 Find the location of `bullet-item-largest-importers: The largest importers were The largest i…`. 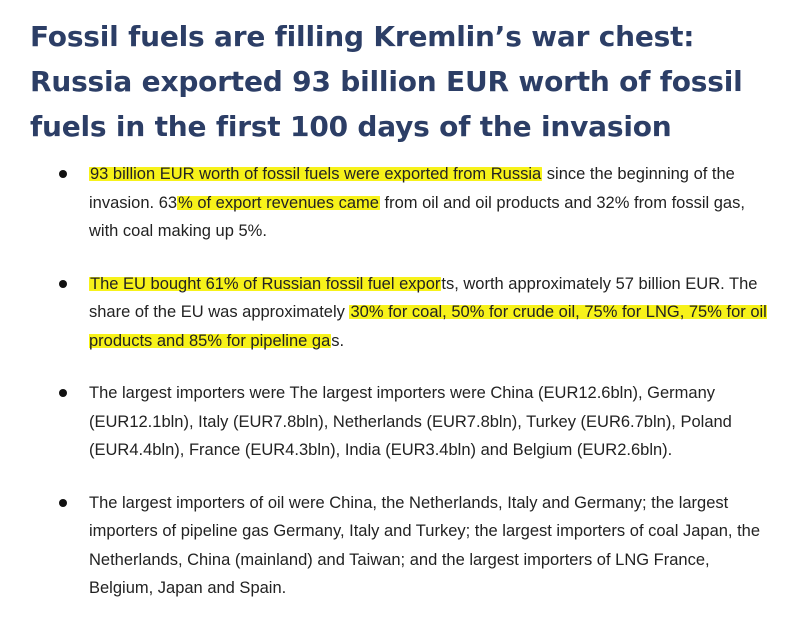

bullet-item-largest-importers: The largest importers were The largest i… is located at coordinates (393, 422).